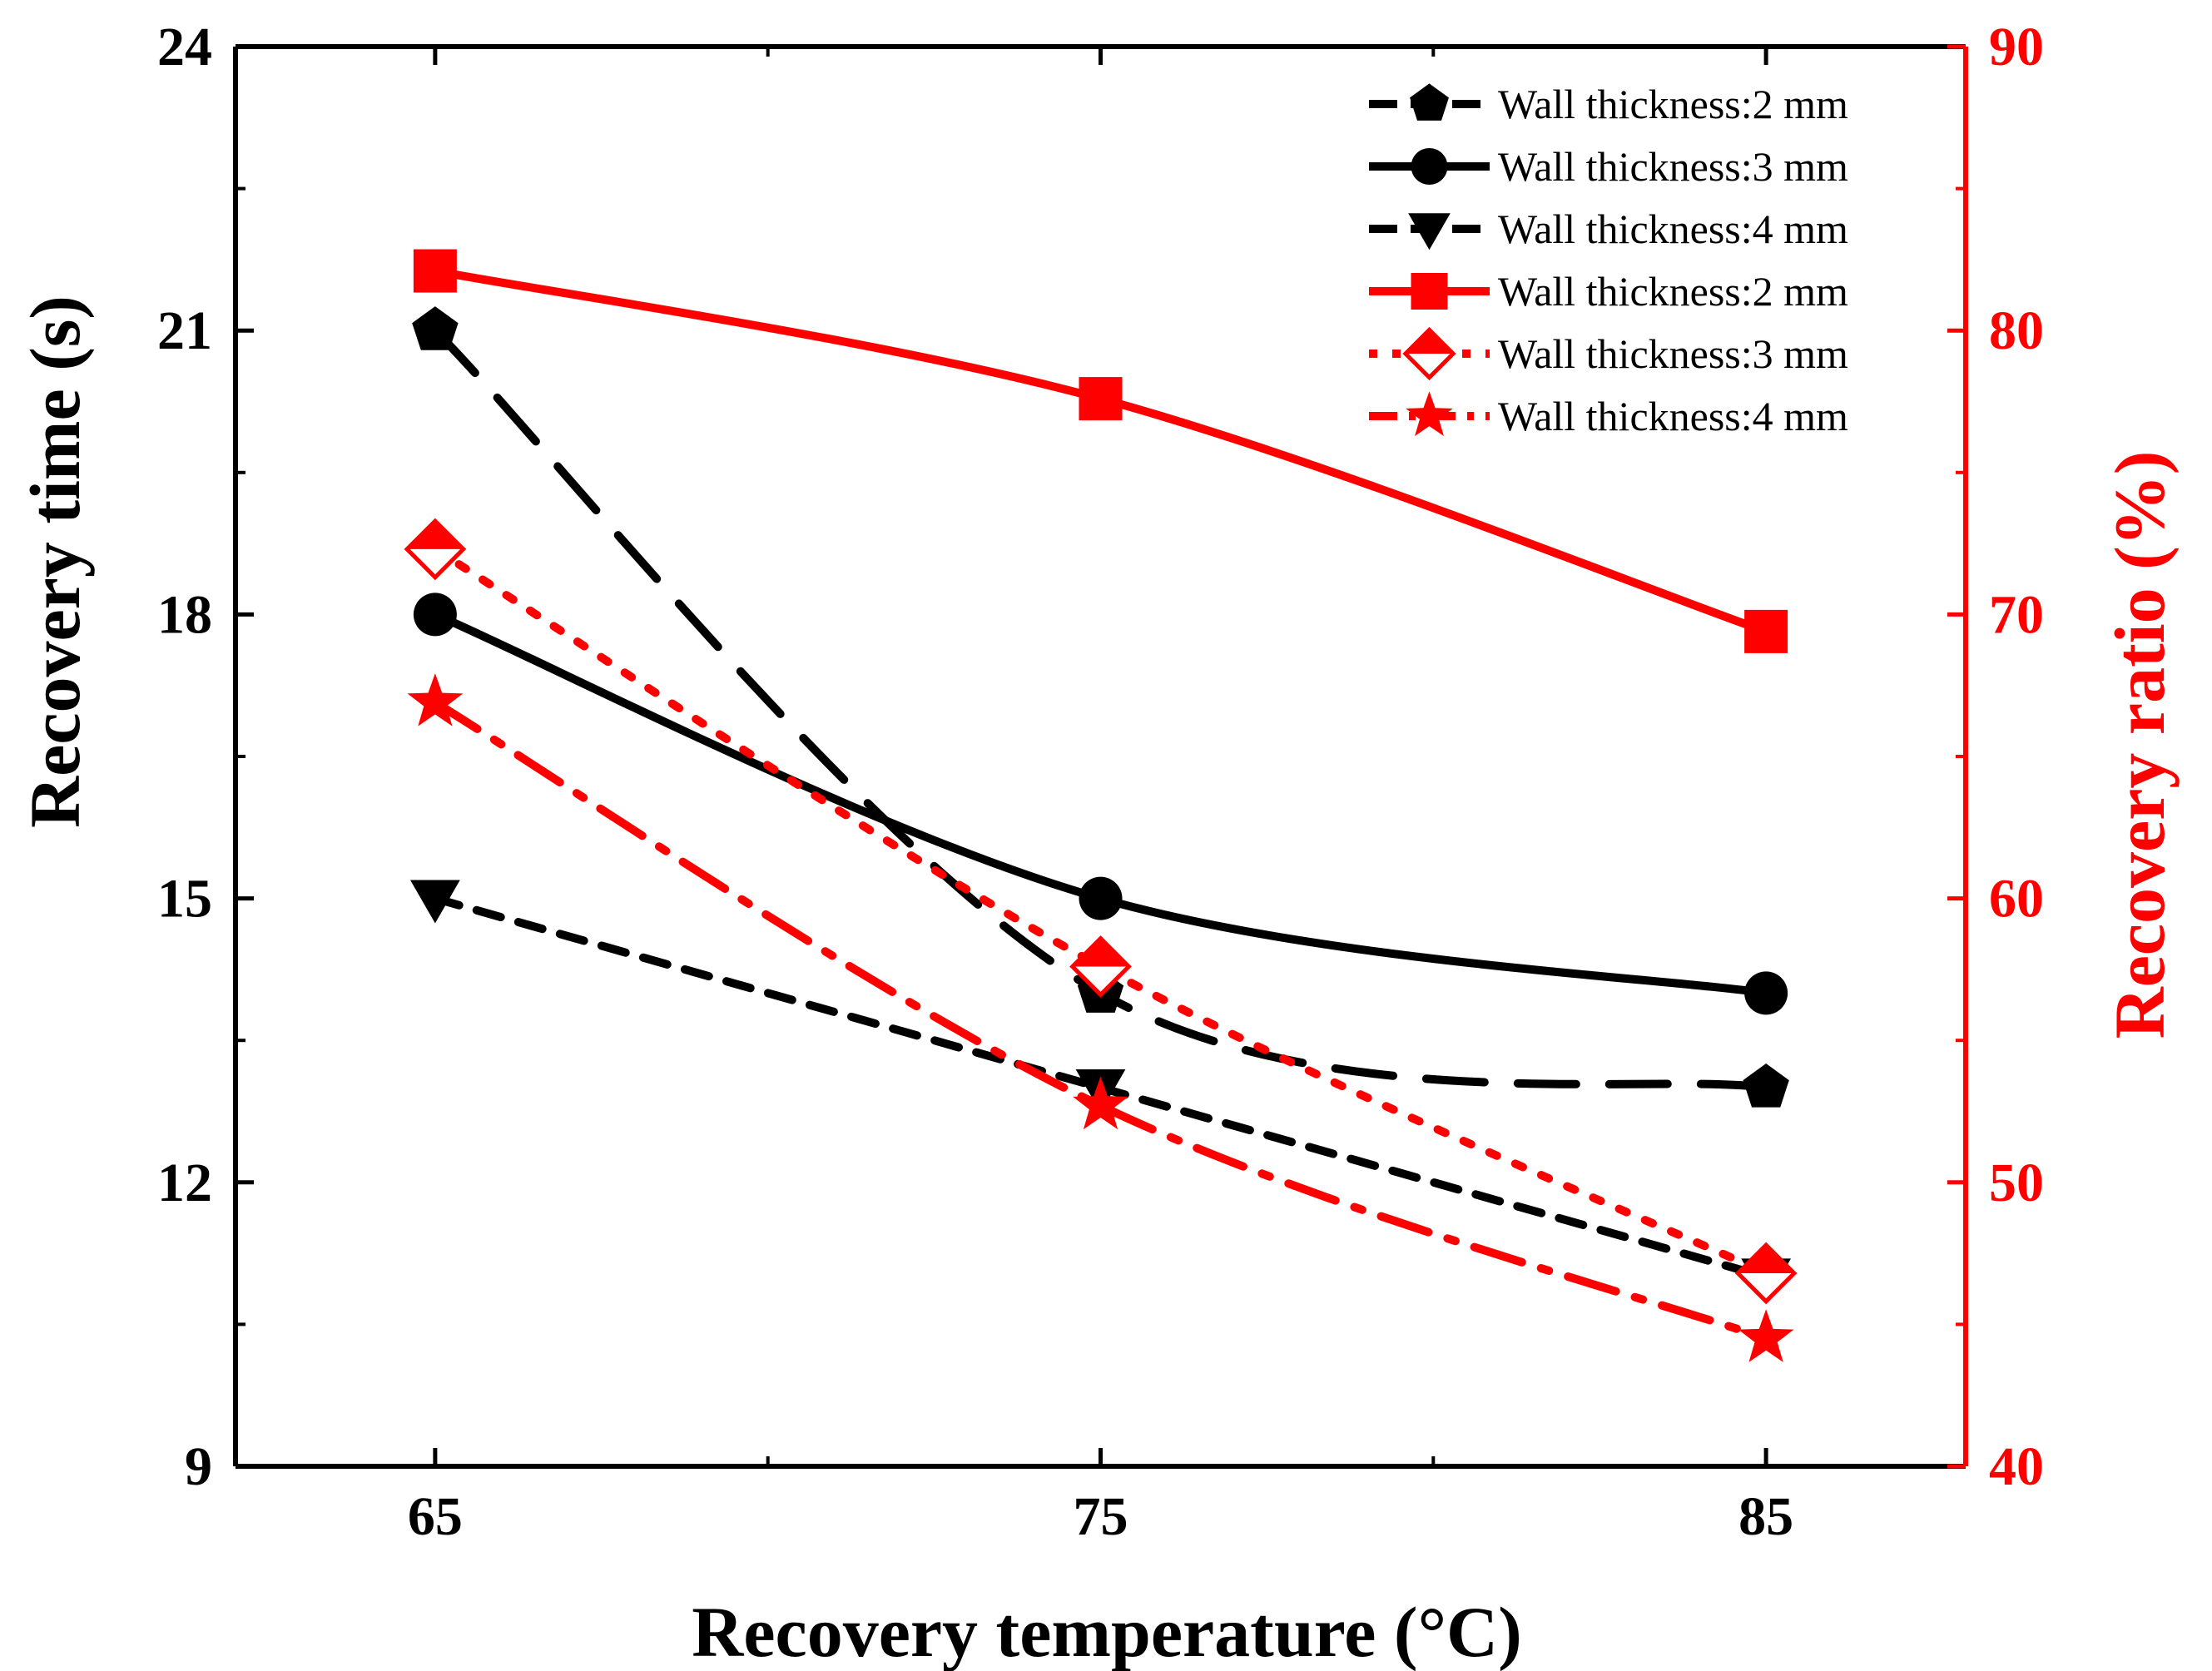 This screenshot has width=2212, height=1671. What do you see at coordinates (2140, 745) in the screenshot?
I see `y2-axis-title: Recovery ratio (%)` at bounding box center [2140, 745].